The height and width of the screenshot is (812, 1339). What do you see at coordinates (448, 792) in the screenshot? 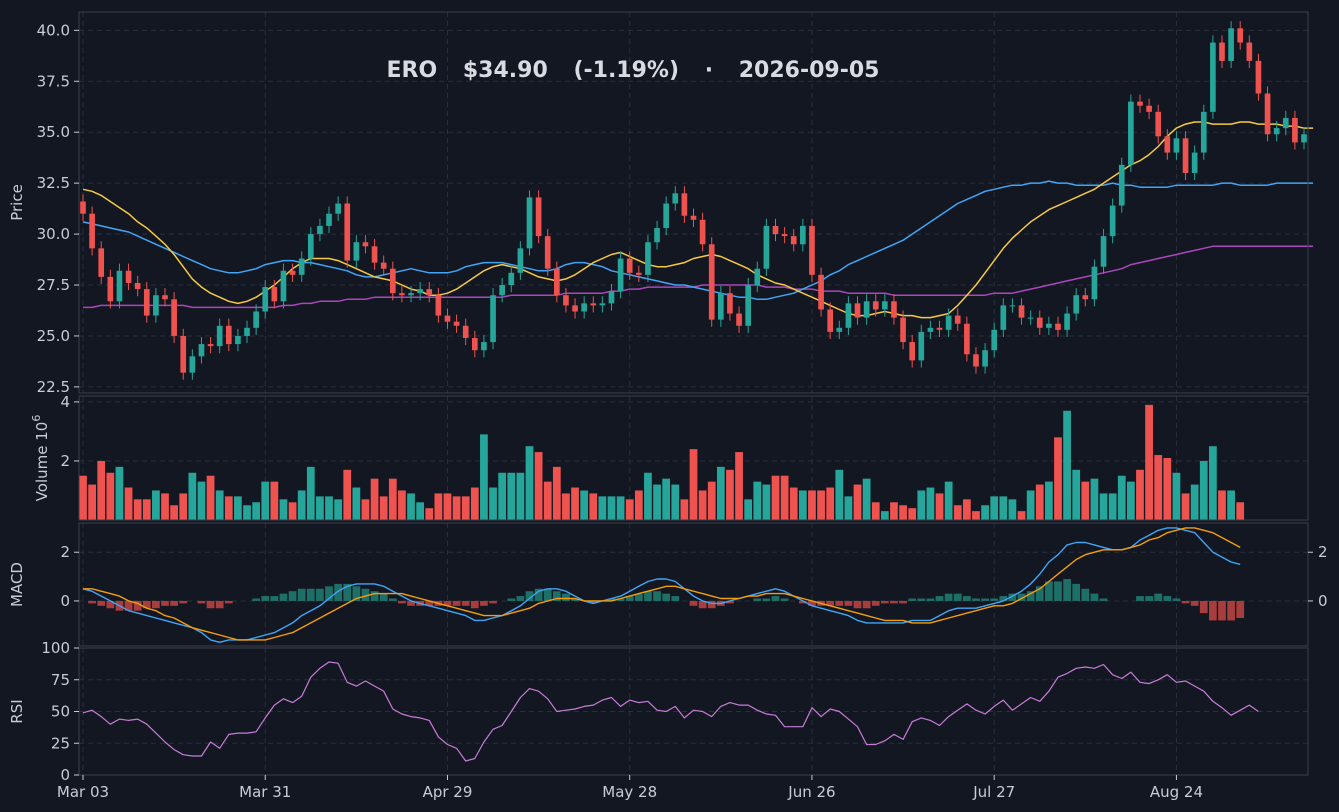
I see `x-tick-label: Apr 29` at bounding box center [448, 792].